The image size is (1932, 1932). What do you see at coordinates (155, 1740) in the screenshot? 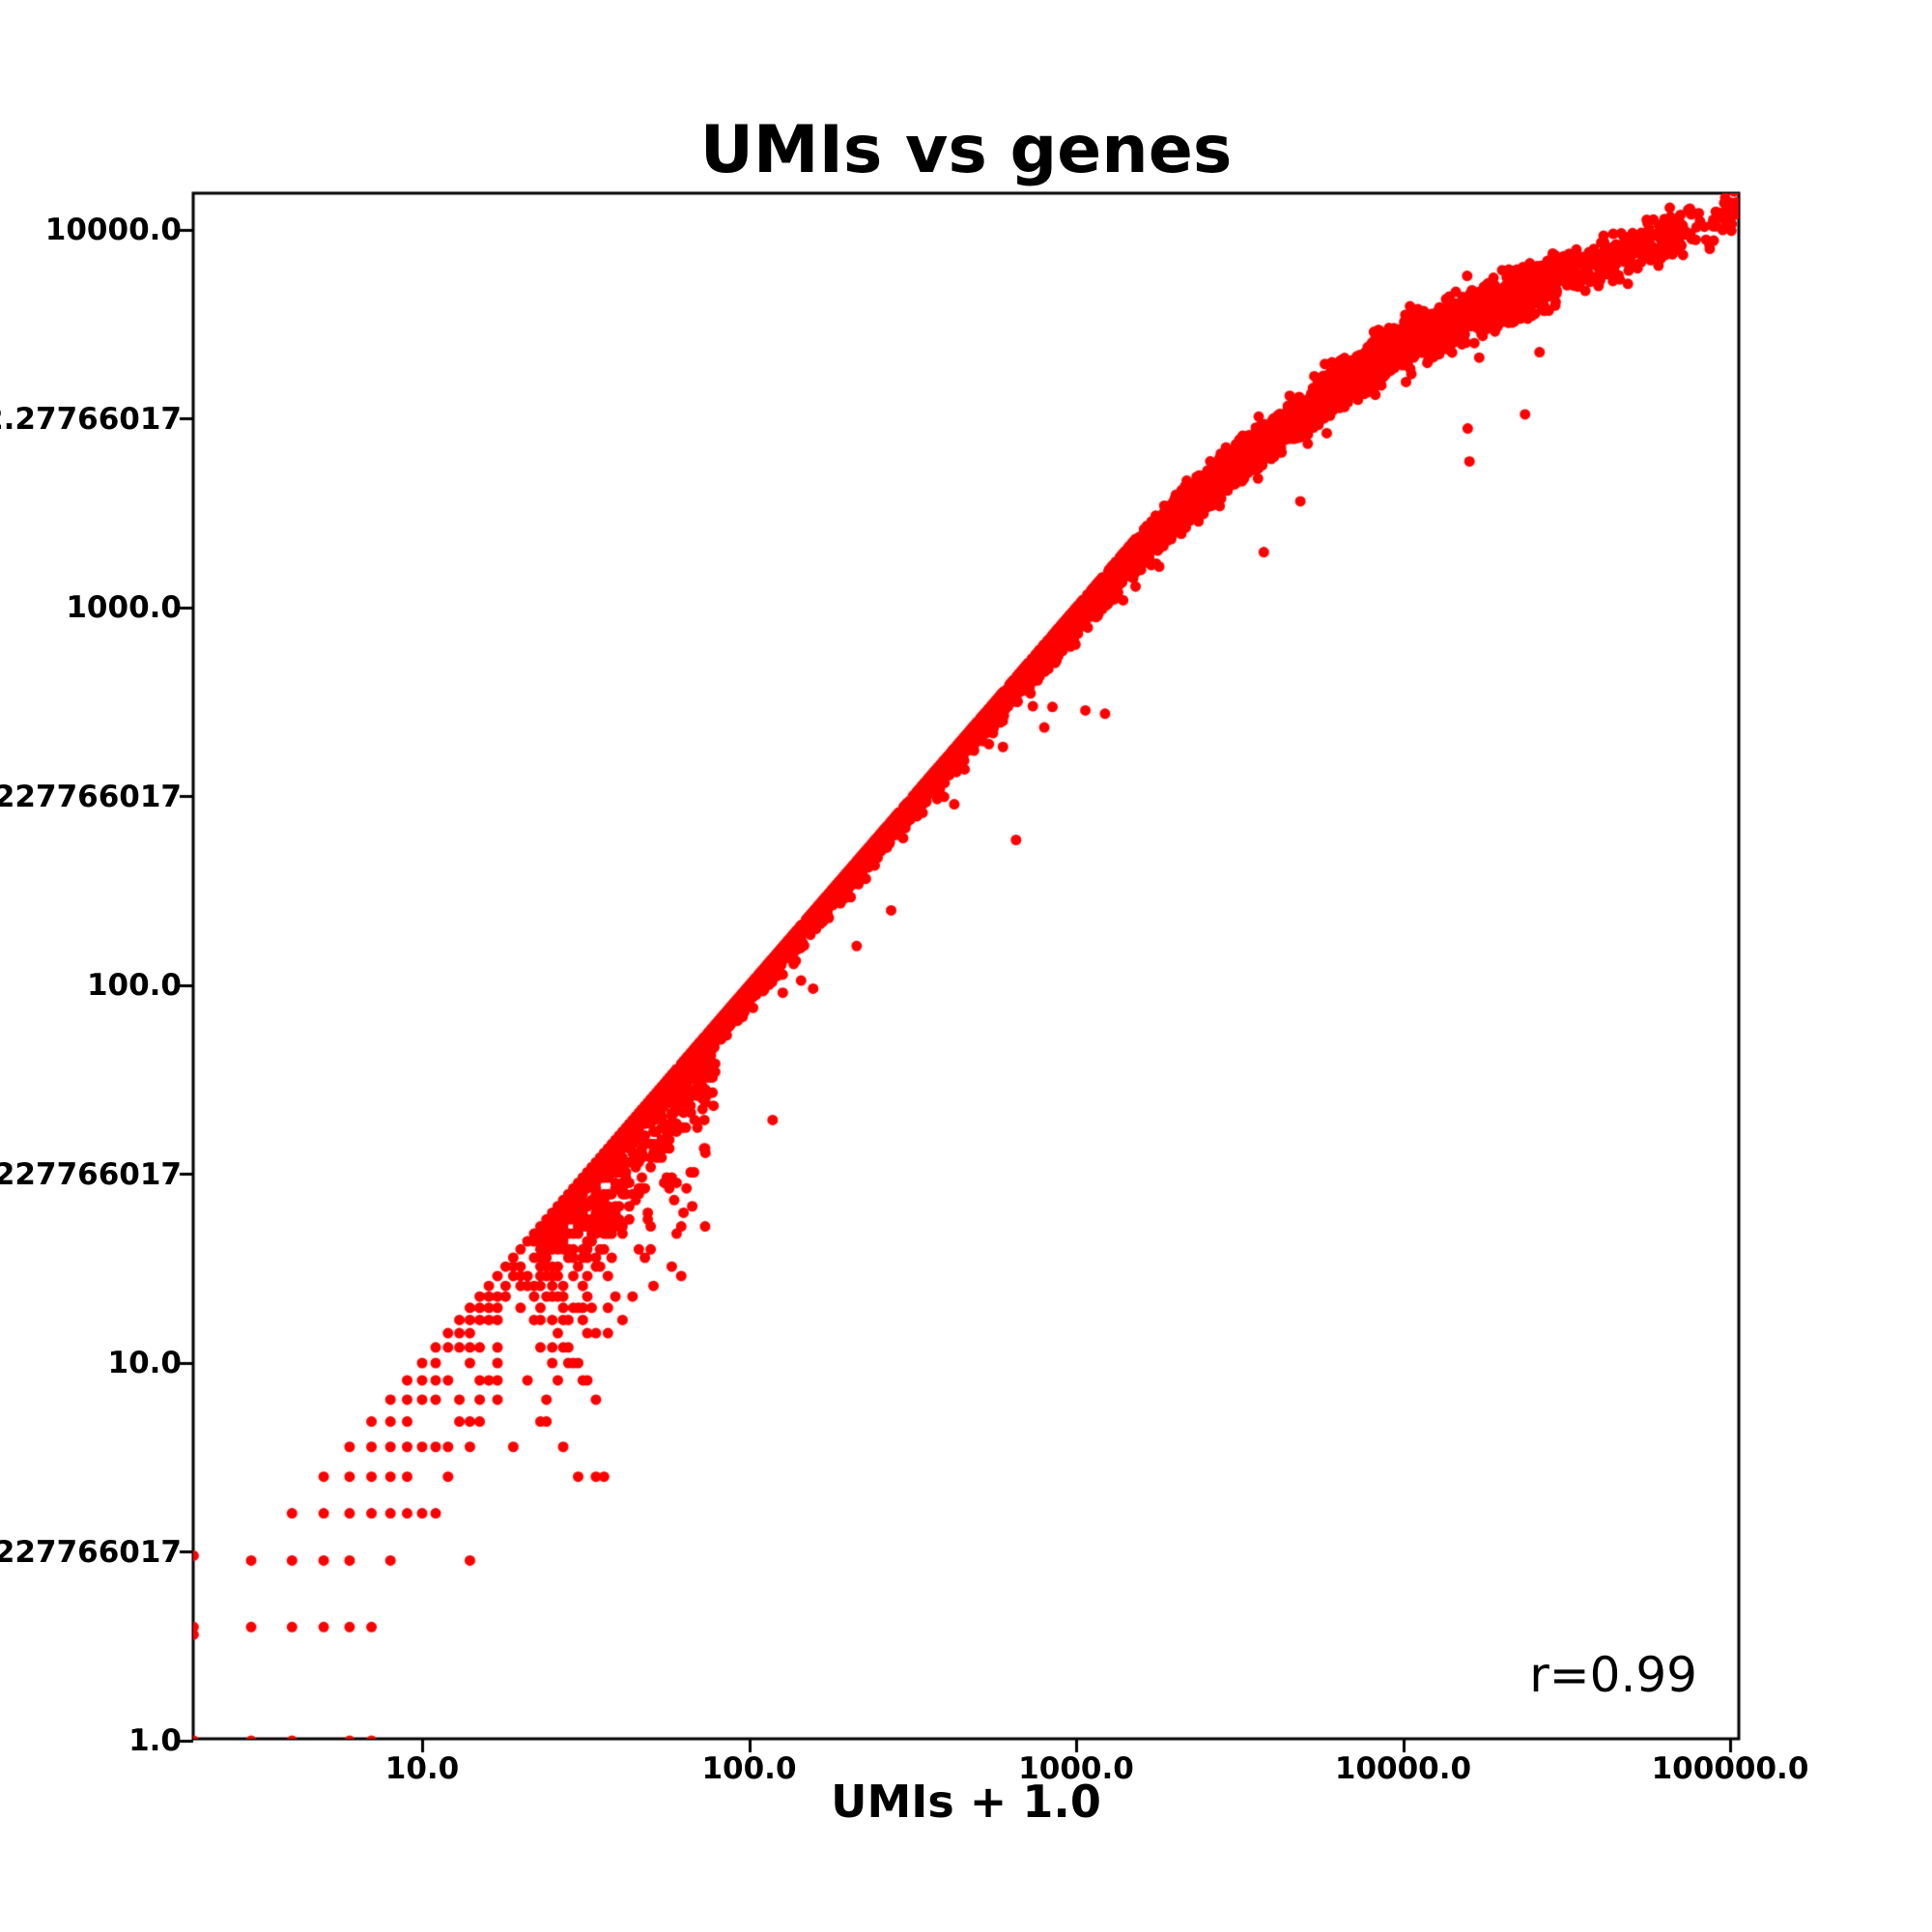
I see `y-tick-label: 1.0` at bounding box center [155, 1740].